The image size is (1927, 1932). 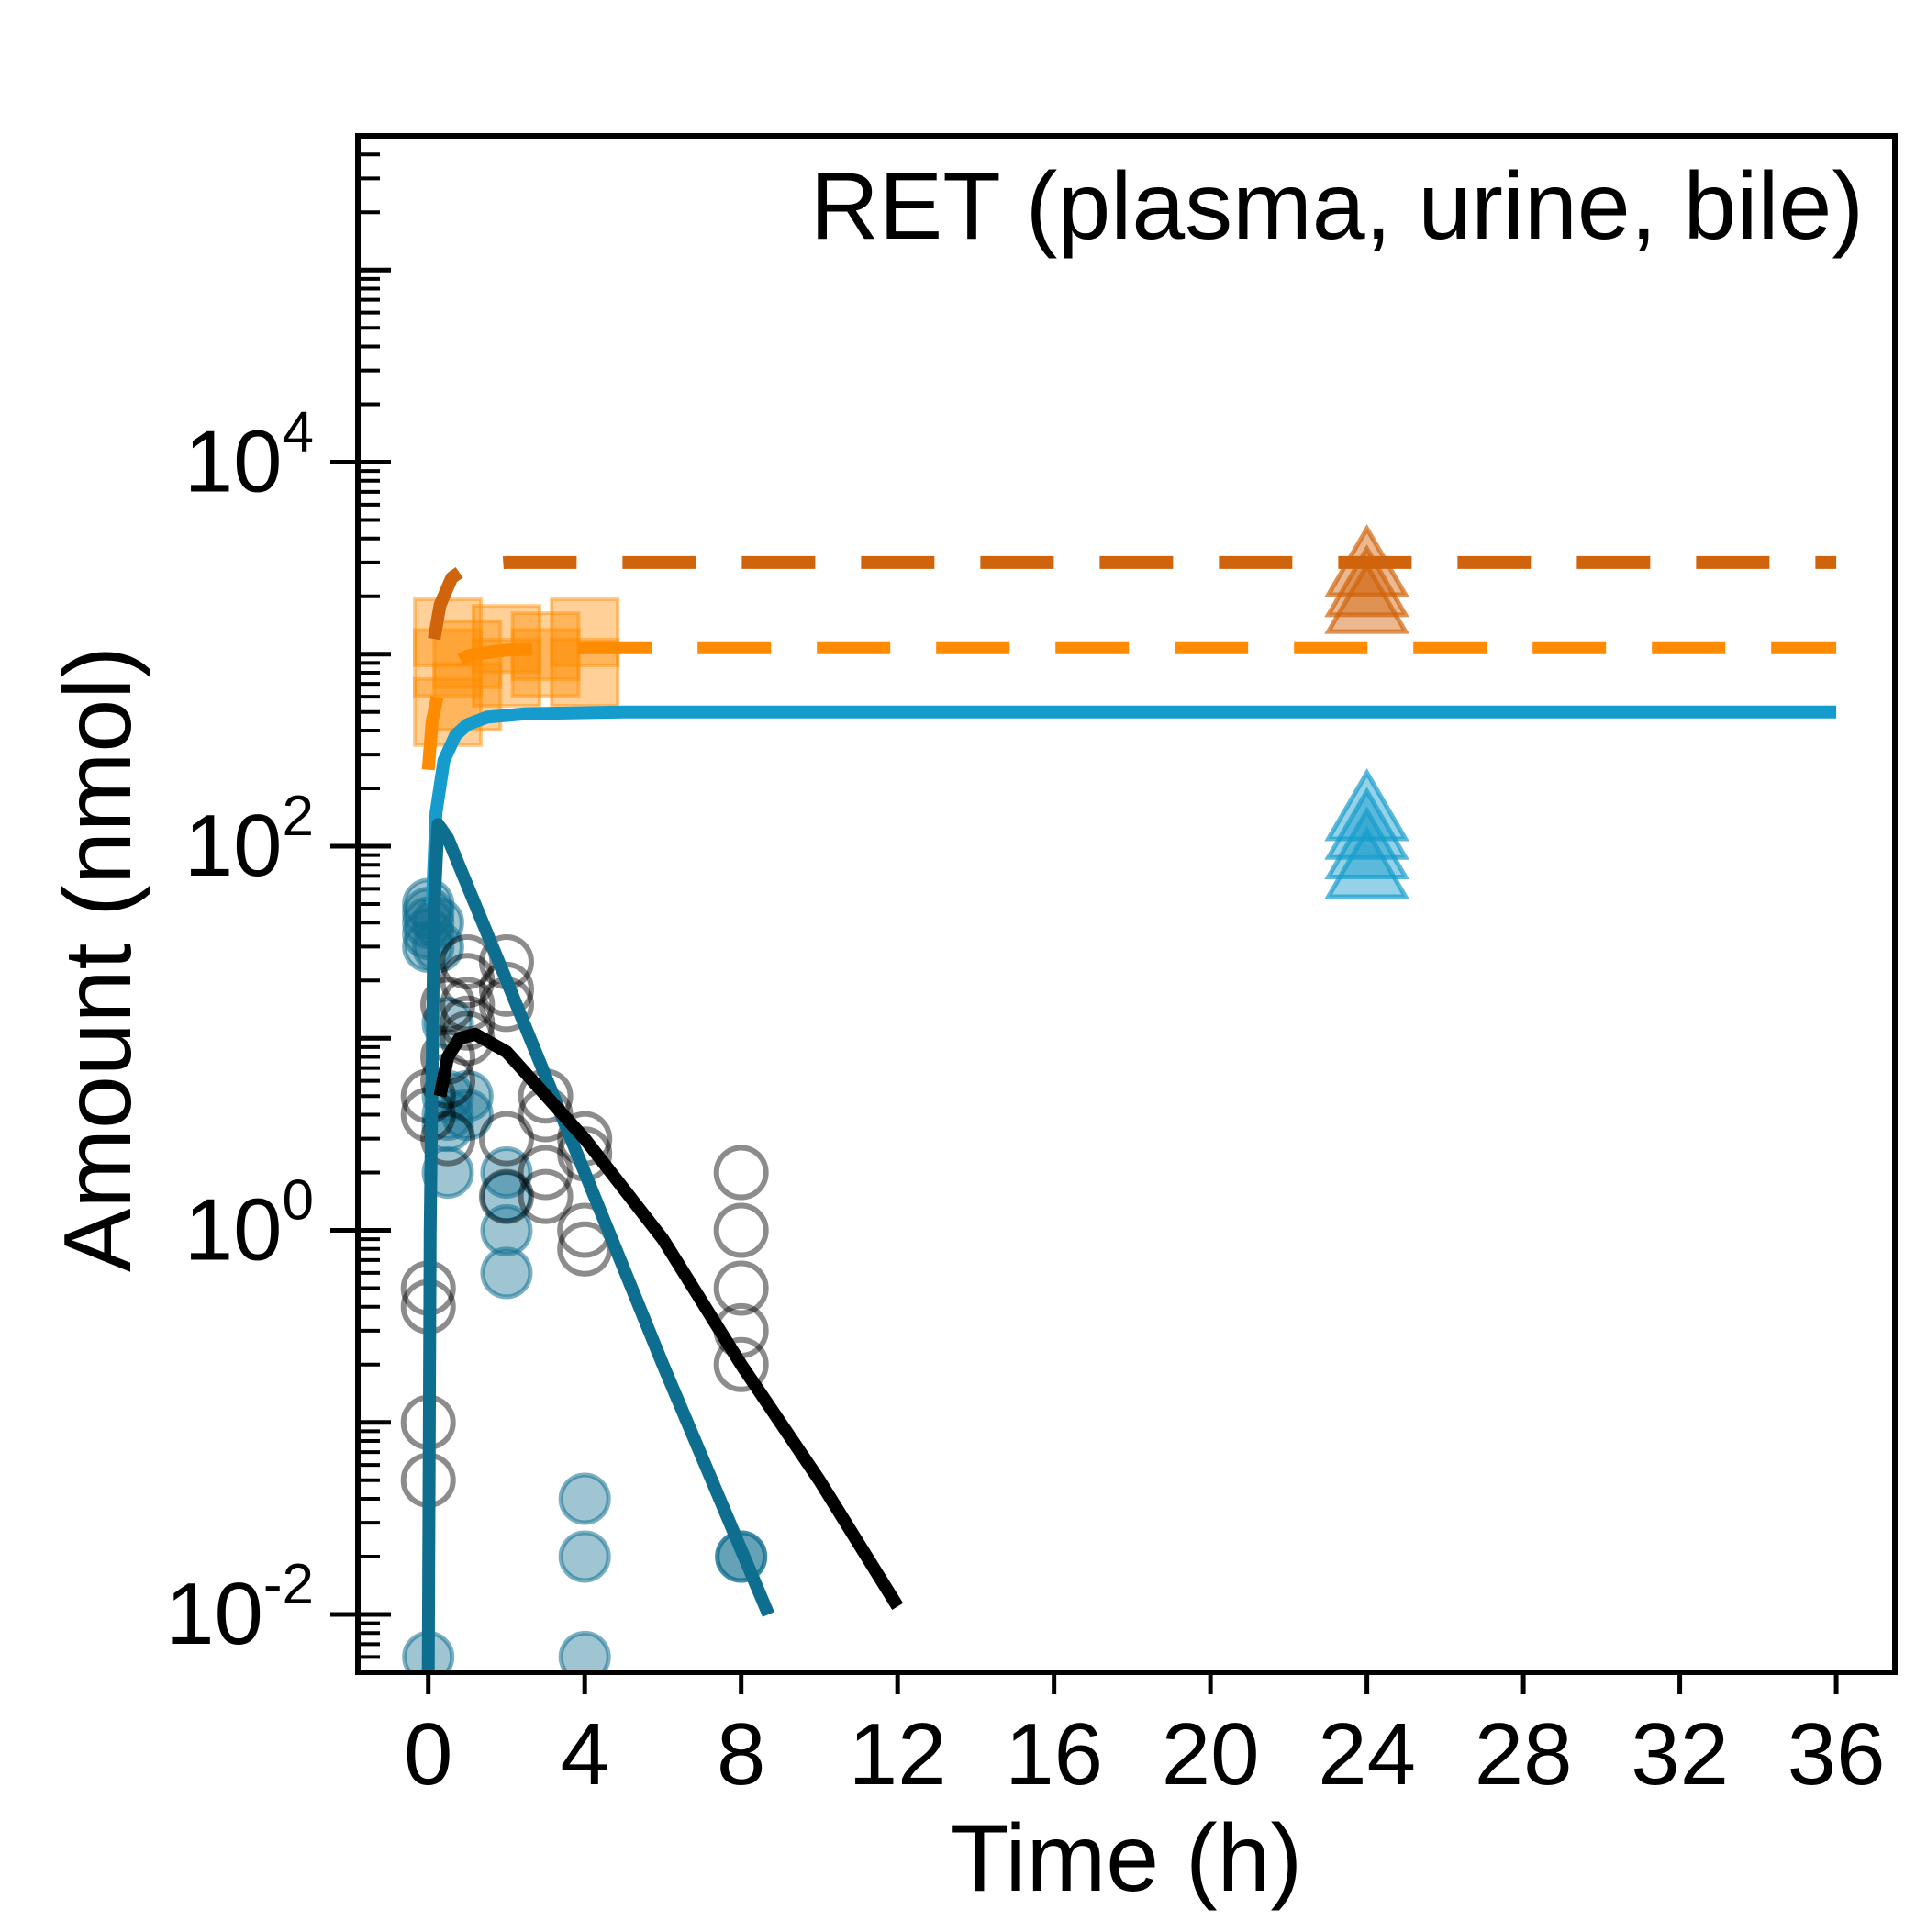 What do you see at coordinates (1367, 1754) in the screenshot?
I see `x-tick-label: 24` at bounding box center [1367, 1754].